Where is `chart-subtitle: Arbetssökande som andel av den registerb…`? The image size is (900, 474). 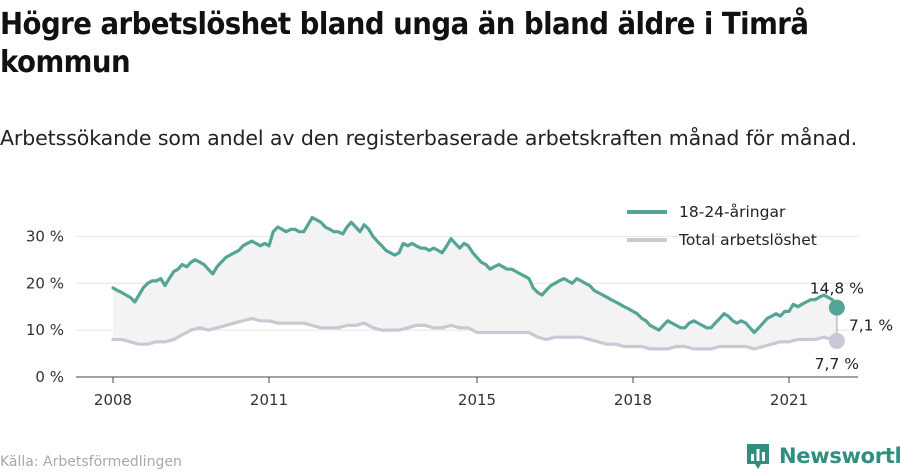
chart-subtitle: Arbetssökande som andel av den registerb… is located at coordinates (429, 138).